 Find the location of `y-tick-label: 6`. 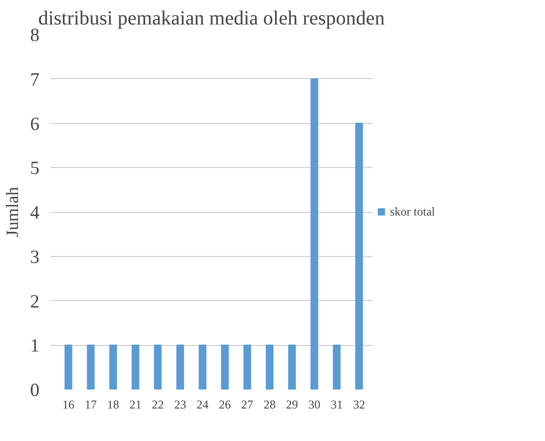

y-tick-label: 6 is located at coordinates (35, 124).